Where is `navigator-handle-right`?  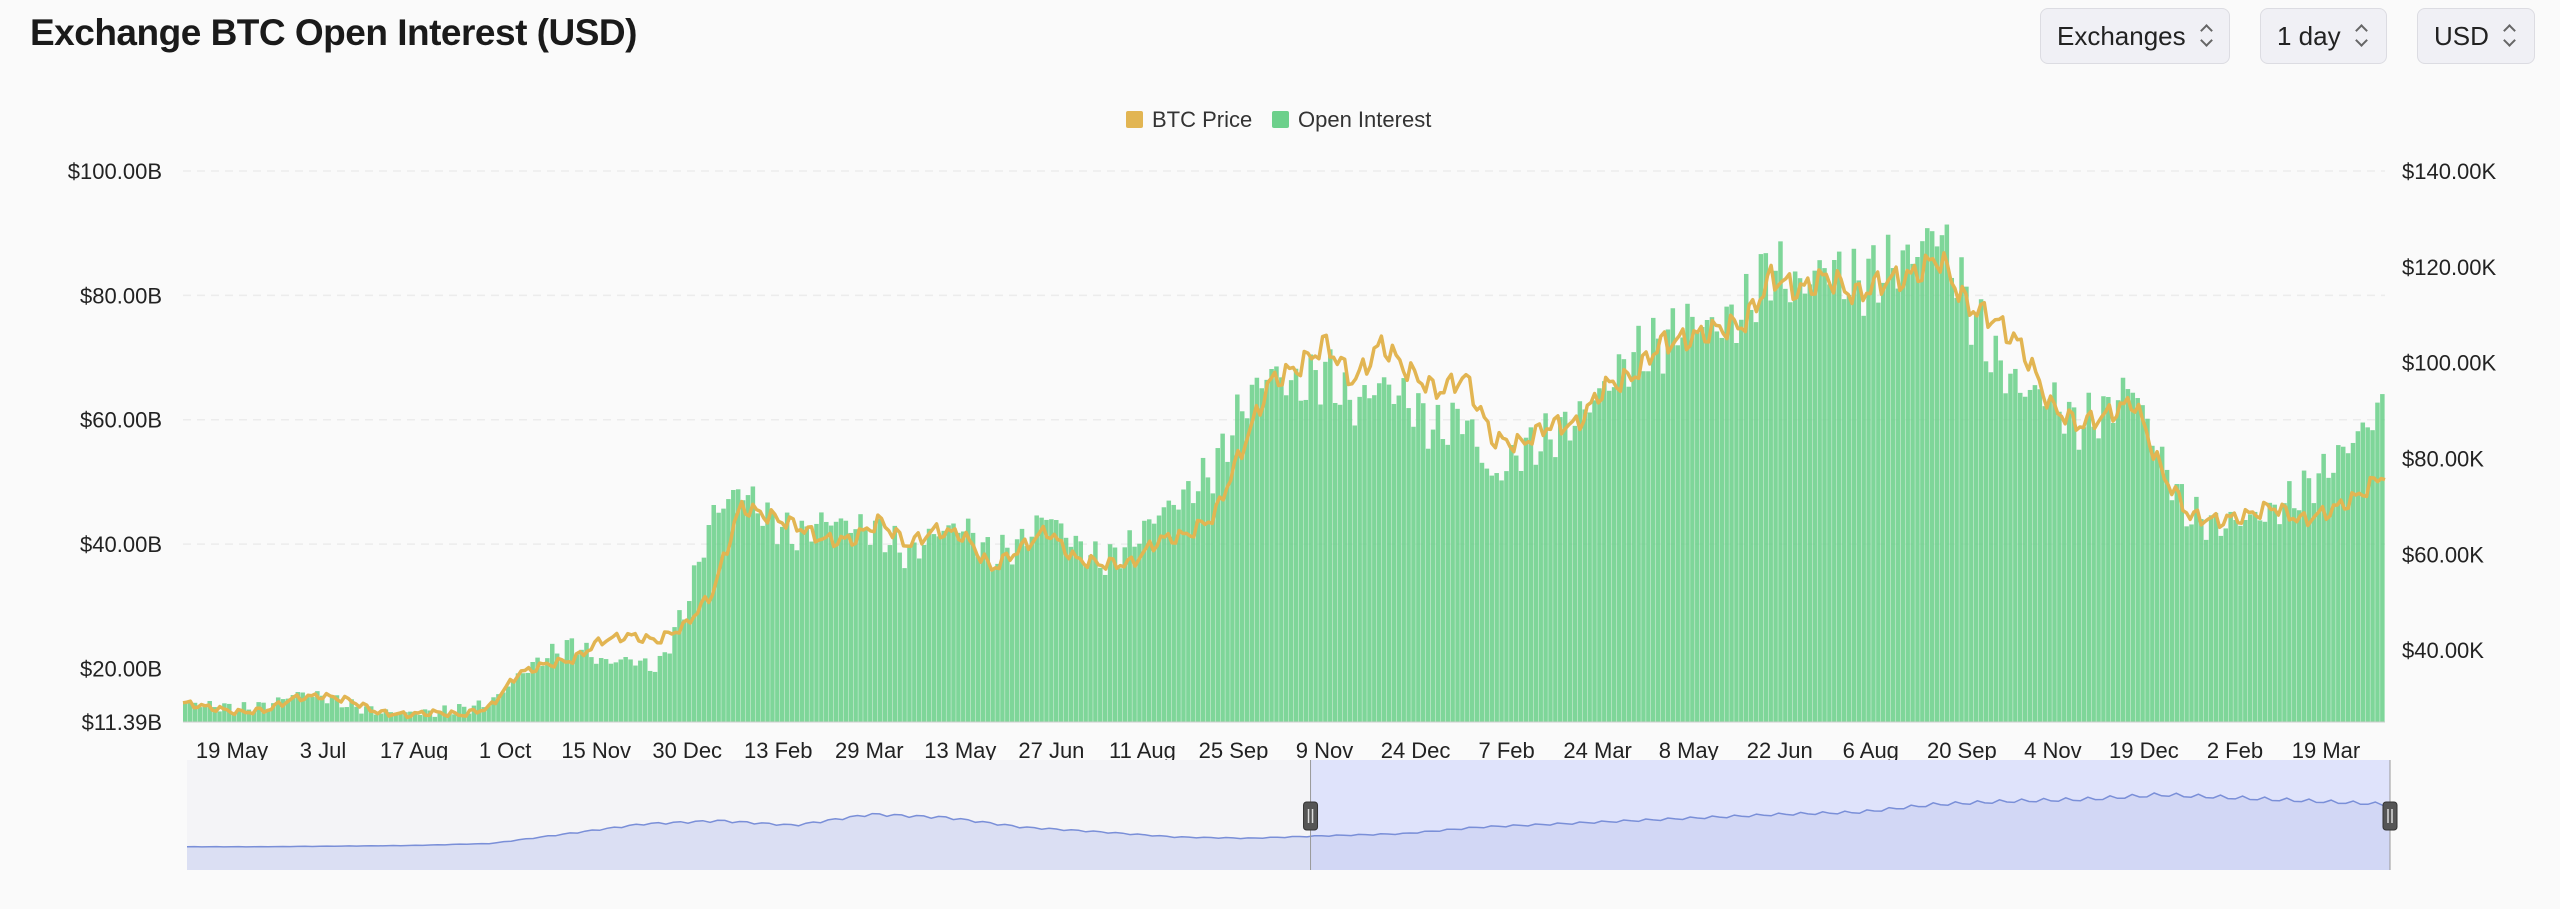
navigator-handle-right is located at coordinates (2390, 816).